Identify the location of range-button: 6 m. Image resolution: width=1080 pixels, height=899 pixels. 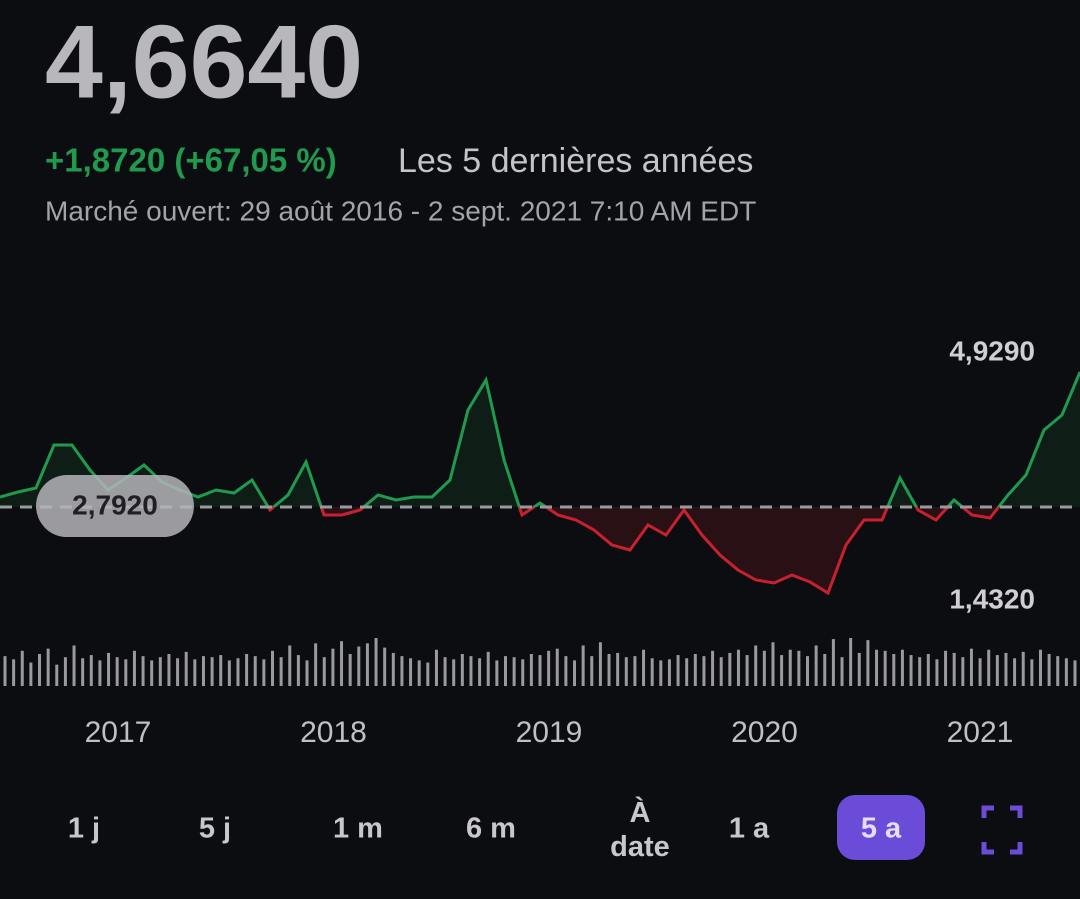
(491, 829).